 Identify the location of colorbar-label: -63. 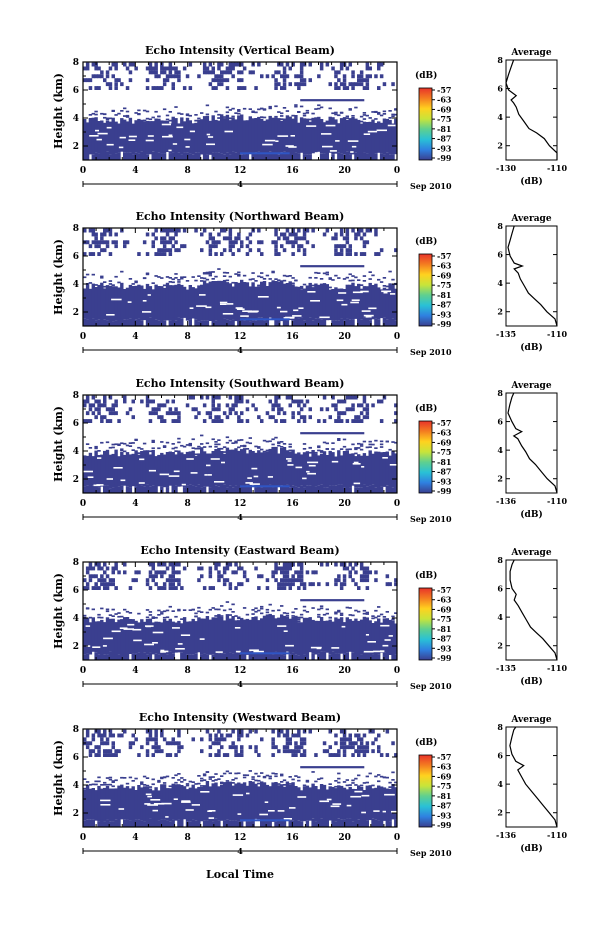
(444, 266).